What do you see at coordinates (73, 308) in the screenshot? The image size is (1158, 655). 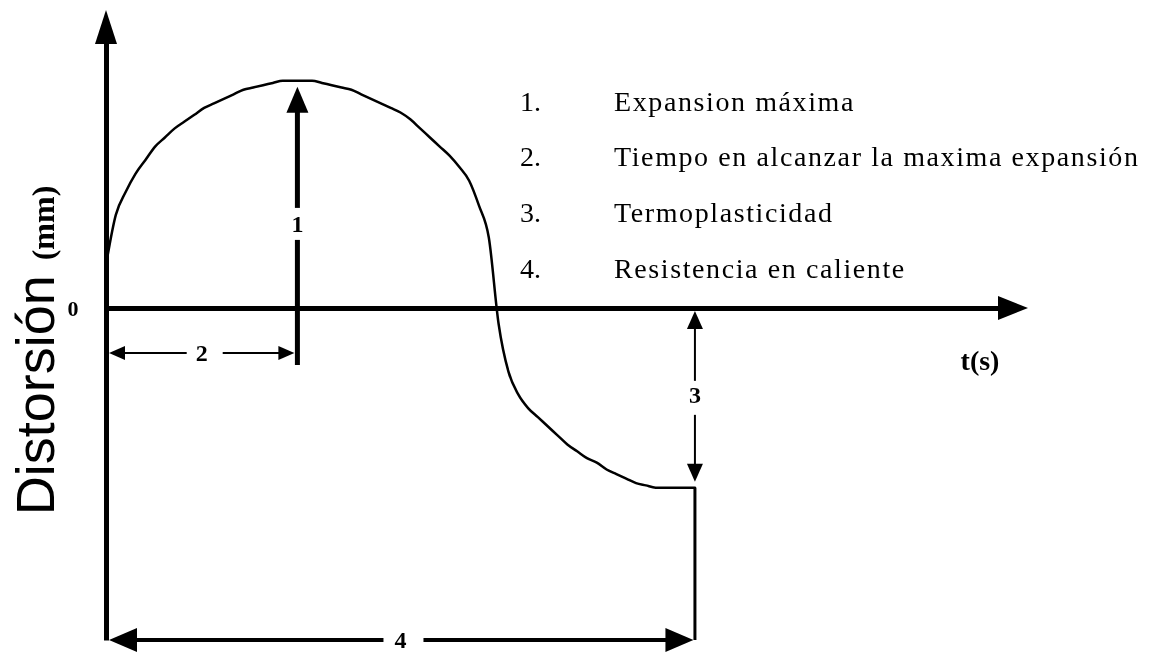 I see `text: 0` at bounding box center [73, 308].